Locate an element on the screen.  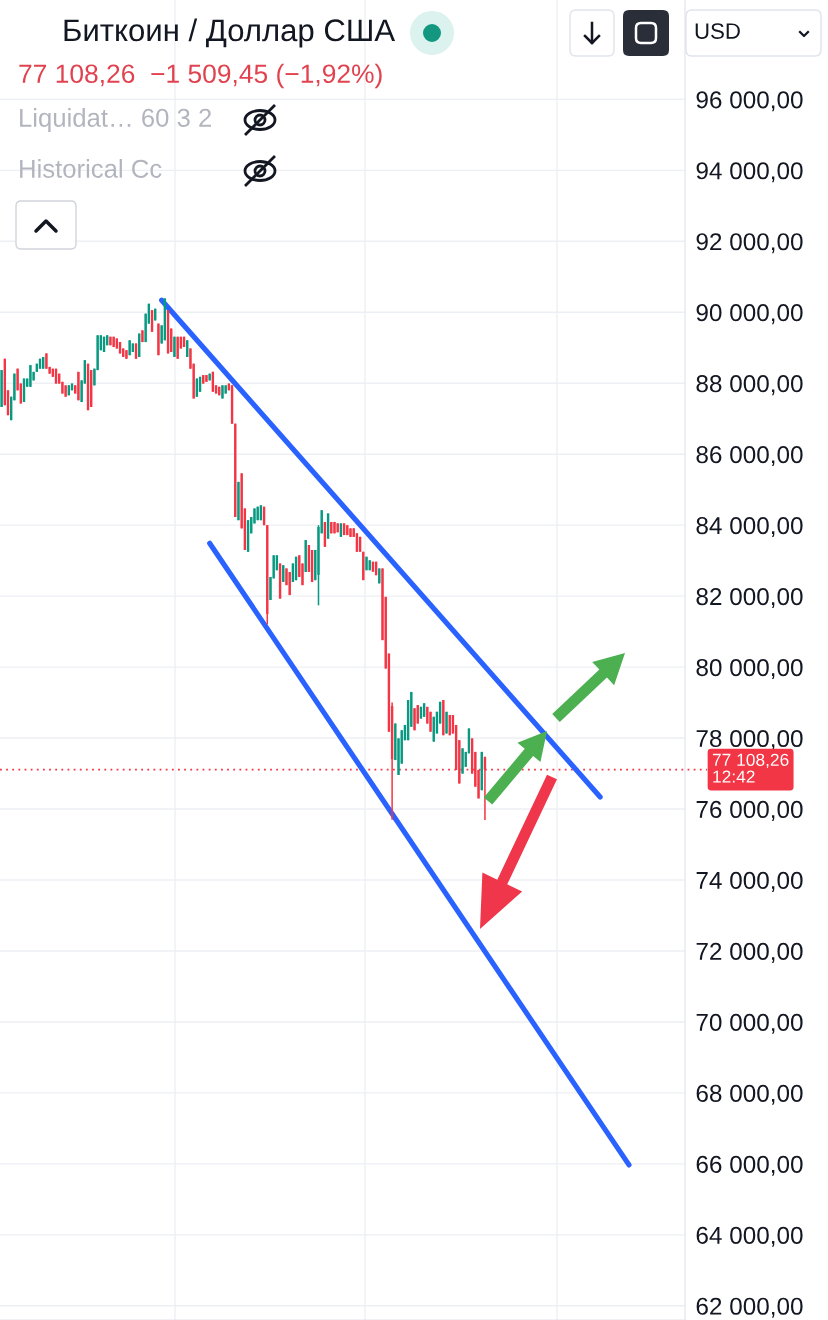
y-tick-label: 86 000,00 is located at coordinates (749, 456).